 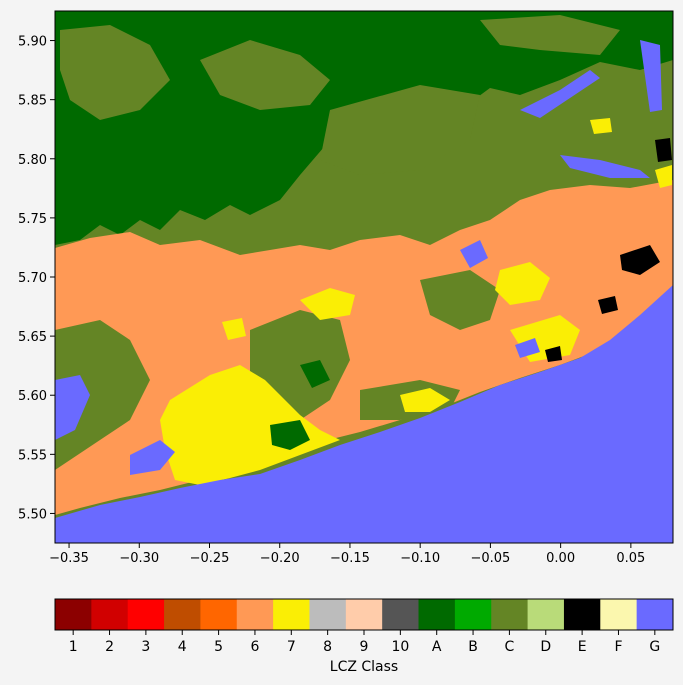 I want to click on colorbar-labels: 1 2 3 4 5 6 7 8 9 10 A B C D E F G, so click(x=364, y=642).